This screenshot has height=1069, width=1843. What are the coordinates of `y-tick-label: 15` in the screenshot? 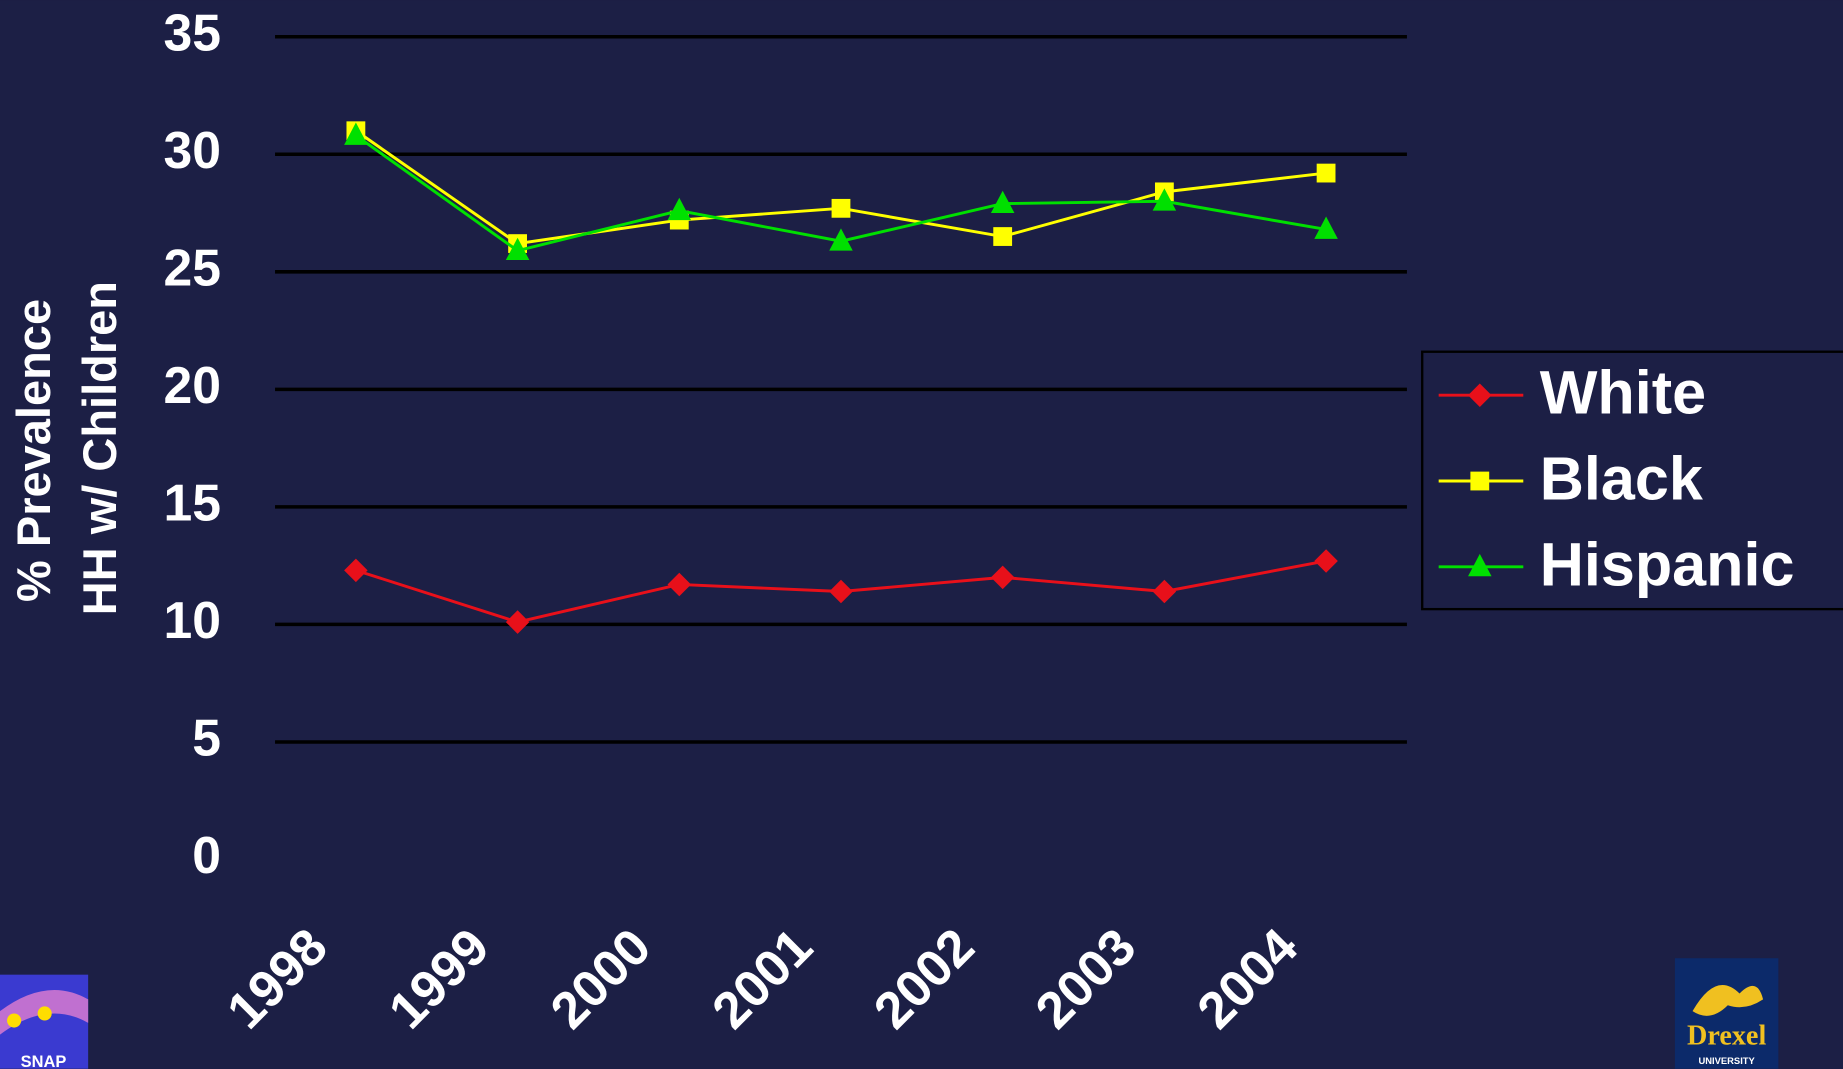 It's located at (192, 503).